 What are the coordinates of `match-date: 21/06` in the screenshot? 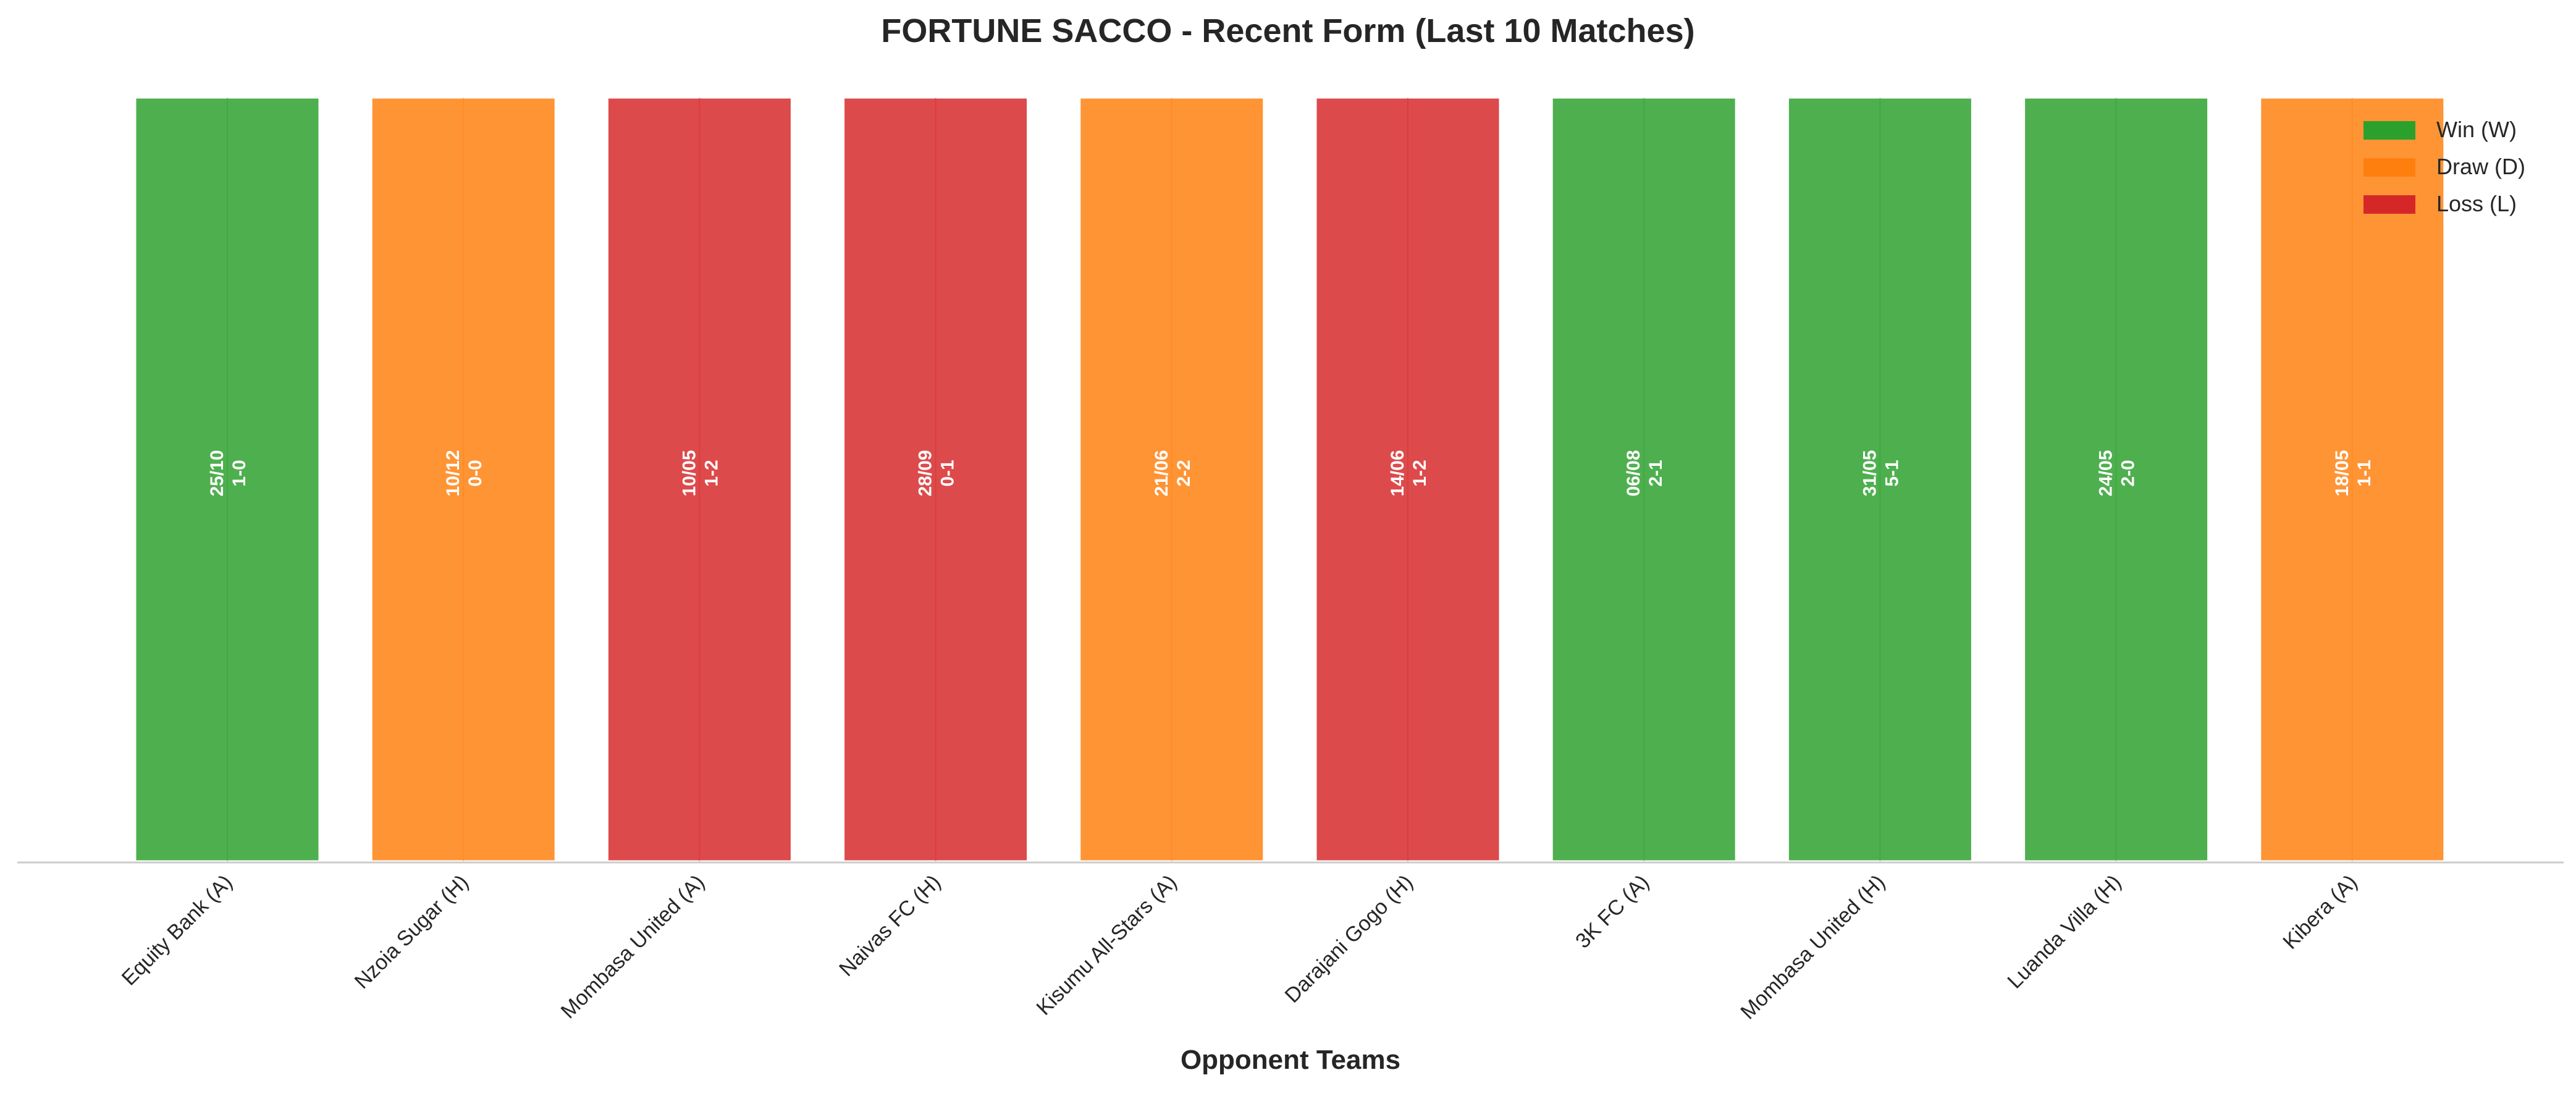 It's located at (1161, 473).